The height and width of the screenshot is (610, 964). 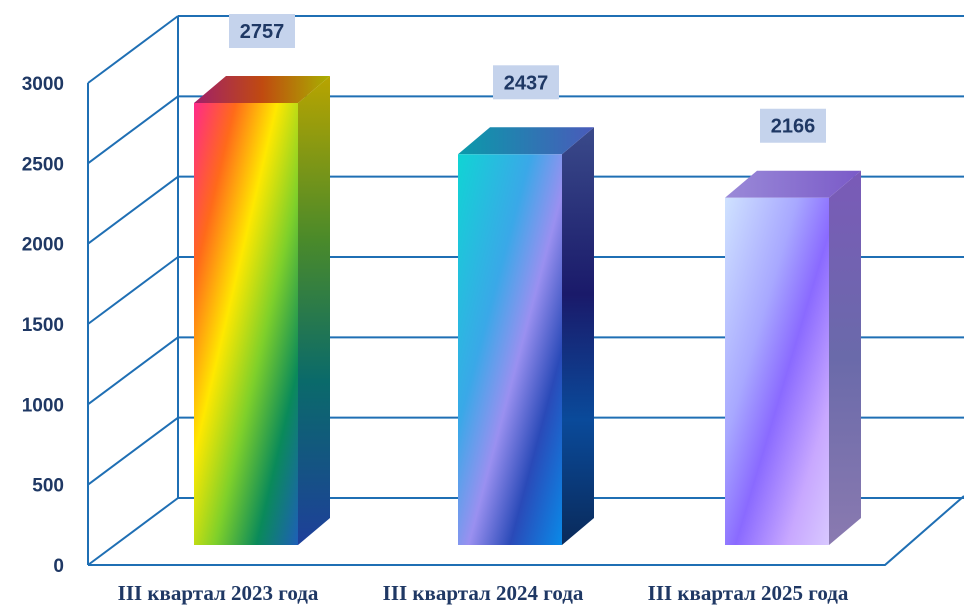 I want to click on floor-line, so click(x=526, y=530).